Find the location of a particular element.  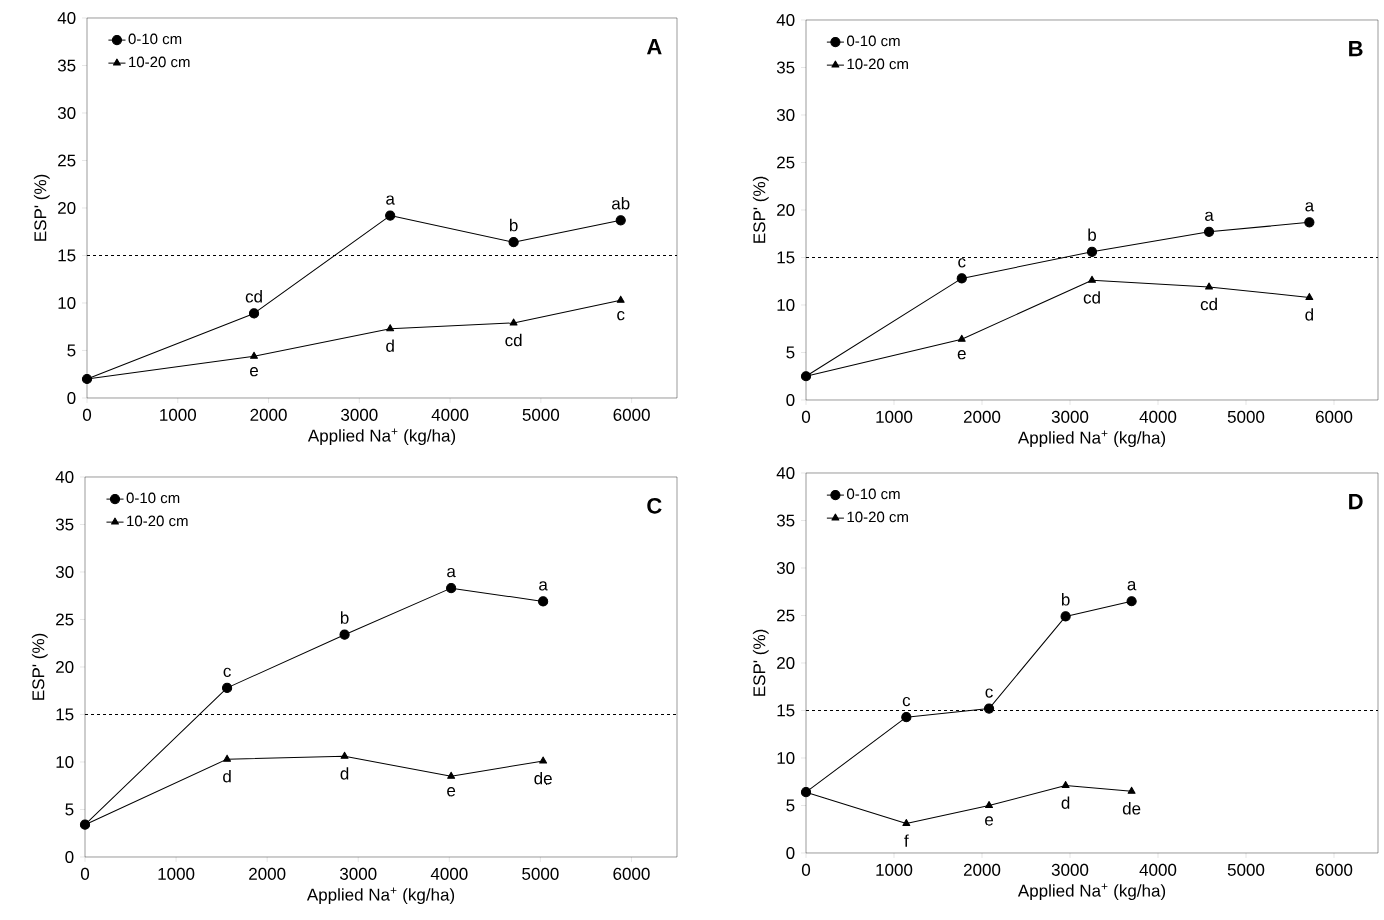

annotation: C is located at coordinates (654, 506).